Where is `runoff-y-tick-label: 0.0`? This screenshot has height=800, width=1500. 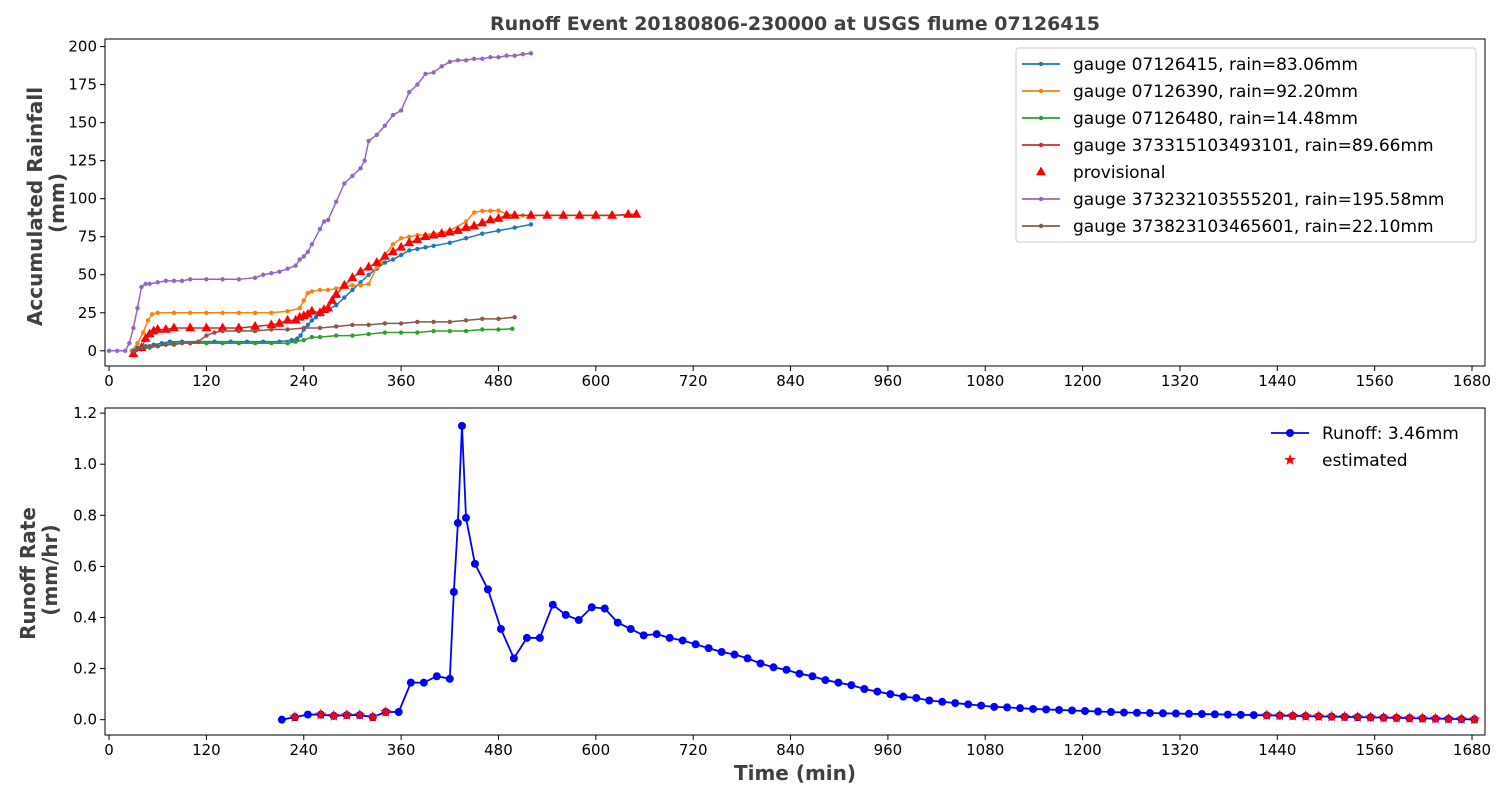 runoff-y-tick-label: 0.0 is located at coordinates (85, 720).